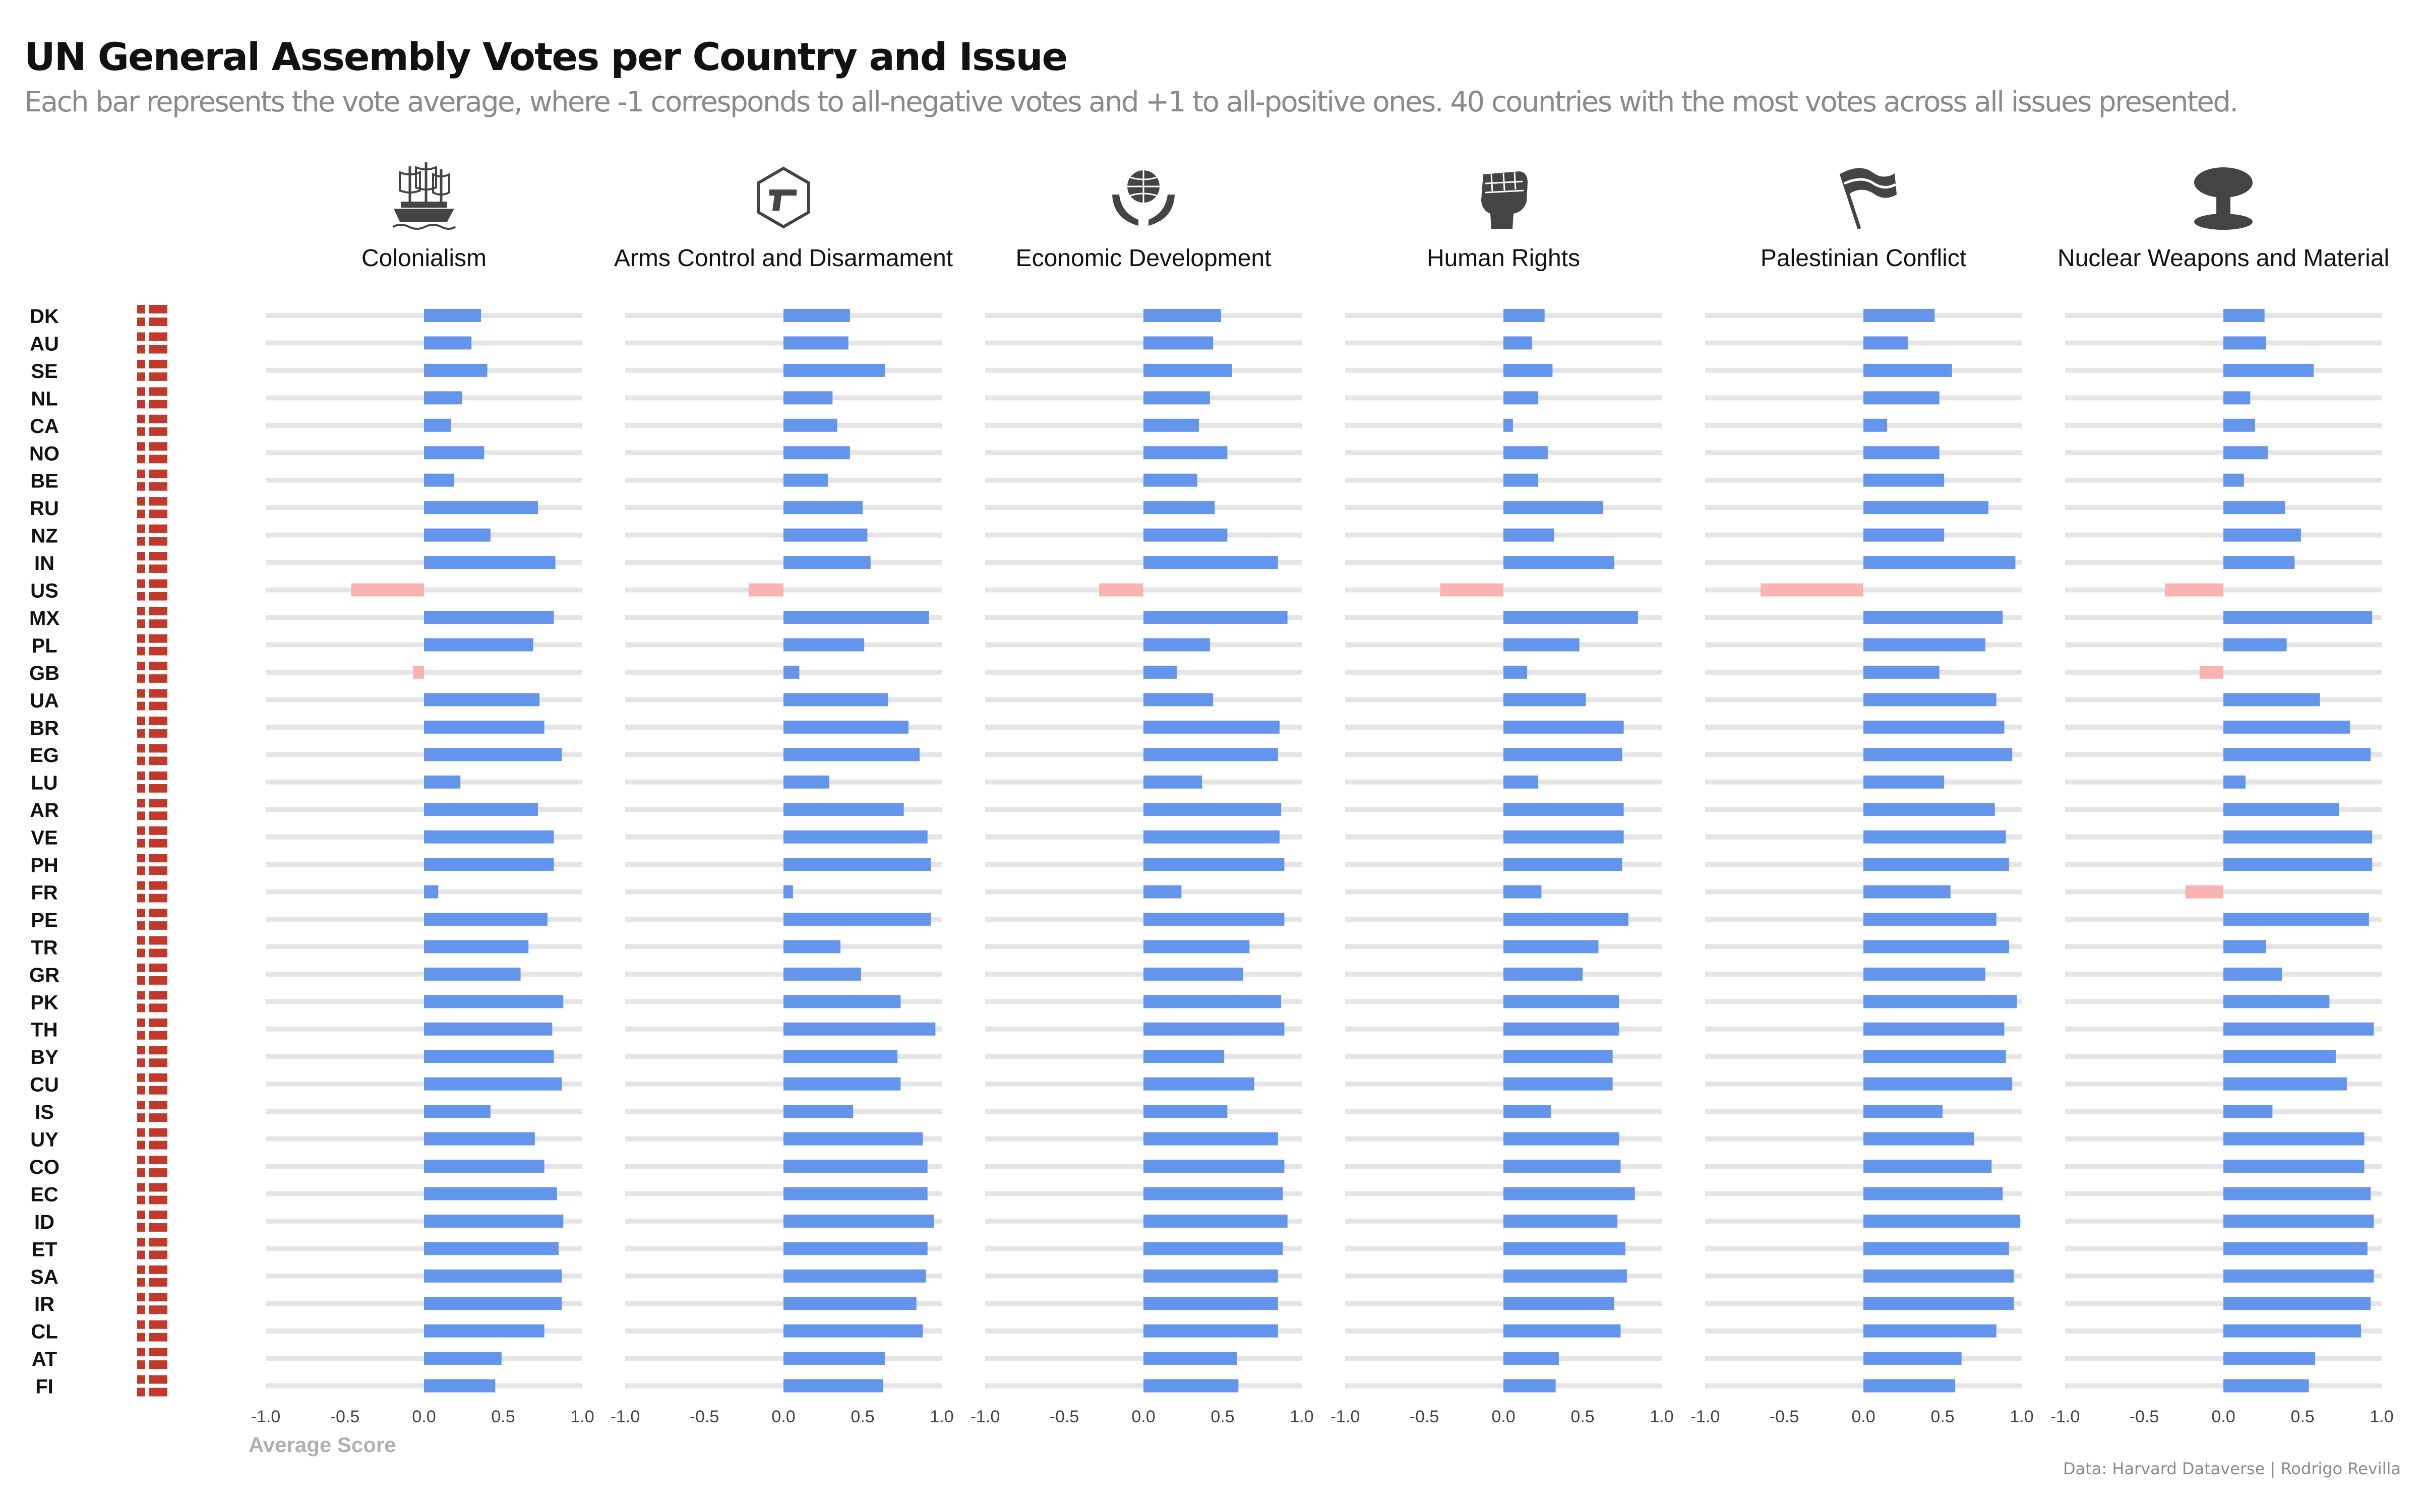  I want to click on country-label-co: CO, so click(44, 1167).